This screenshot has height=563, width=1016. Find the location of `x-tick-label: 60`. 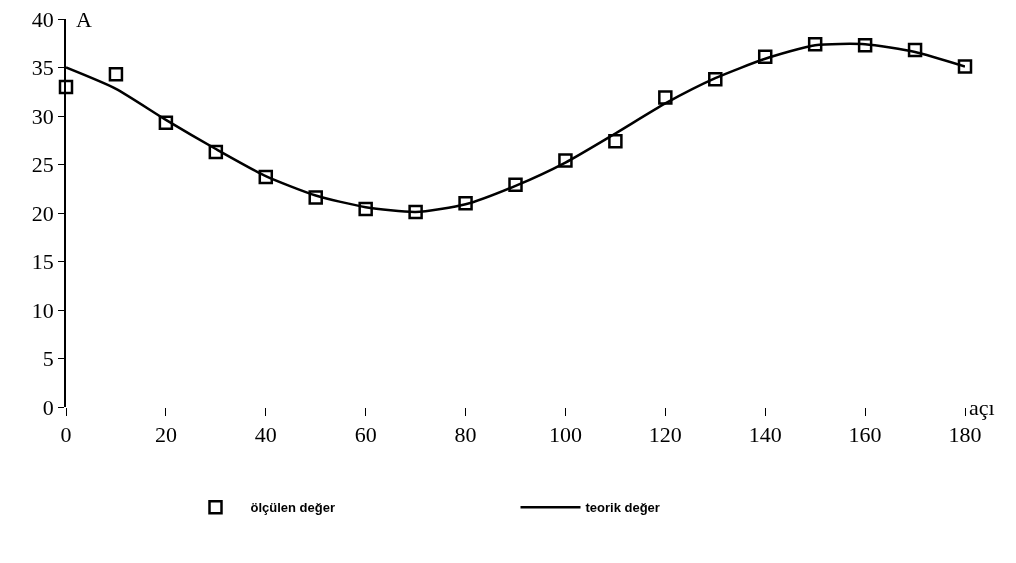

x-tick-label: 60 is located at coordinates (365, 435).